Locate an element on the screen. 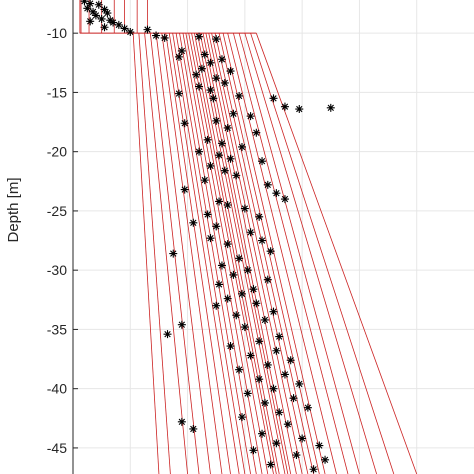 This screenshot has width=474, height=474. y-tick-label: -20 is located at coordinates (57, 152).